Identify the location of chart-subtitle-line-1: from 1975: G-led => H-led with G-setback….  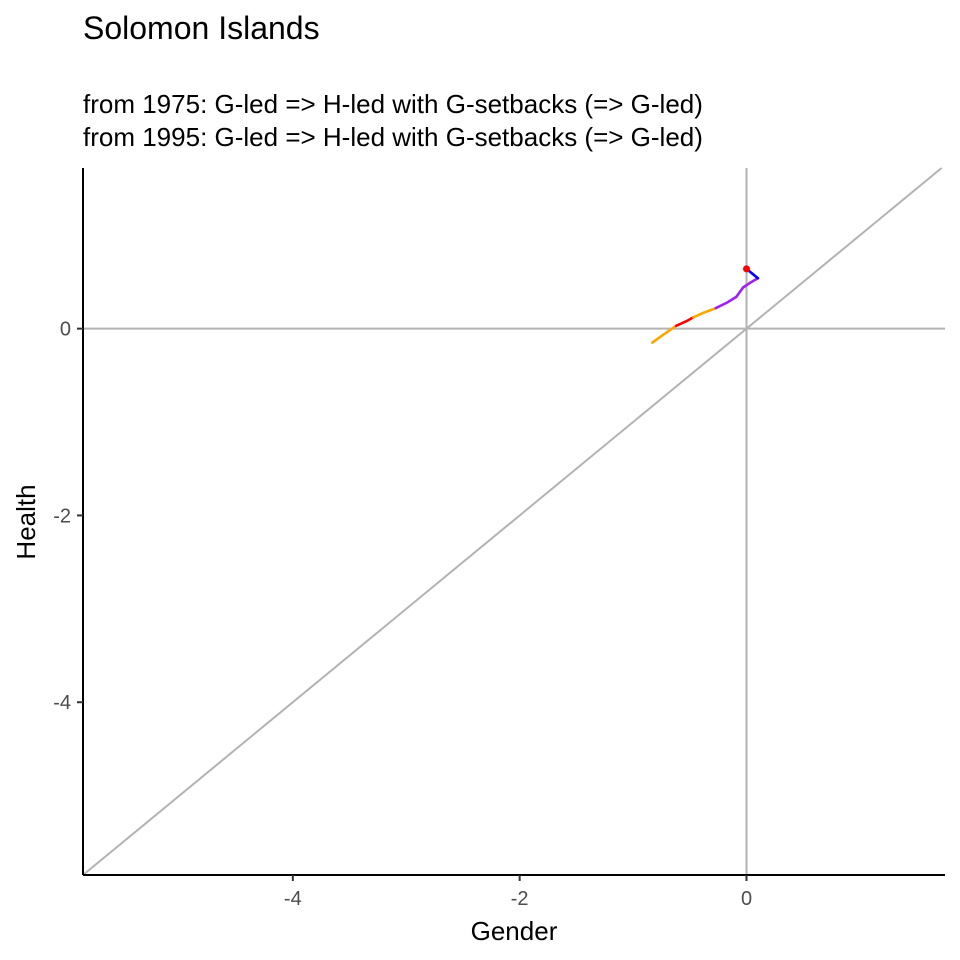
(393, 104).